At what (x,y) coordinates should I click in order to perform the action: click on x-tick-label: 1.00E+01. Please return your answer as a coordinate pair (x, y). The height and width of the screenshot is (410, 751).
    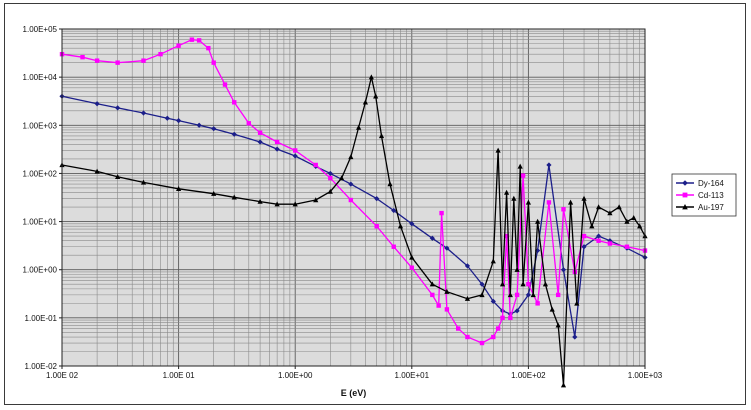
    Looking at the image, I should click on (412, 375).